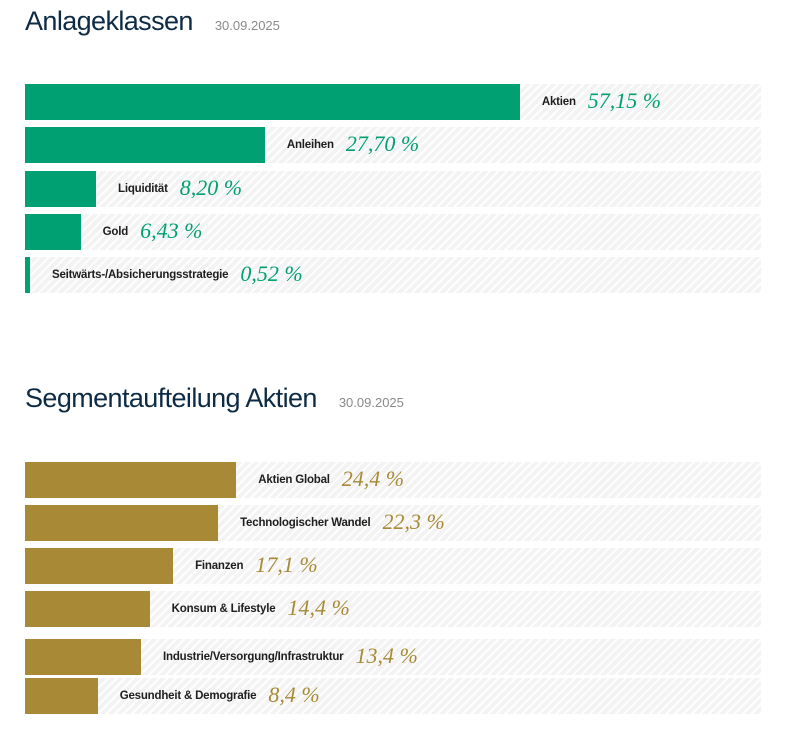 This screenshot has height=736, width=786. Describe the element at coordinates (331, 480) in the screenshot. I see `segment-label-group: Aktien Global 24,4 %` at that location.